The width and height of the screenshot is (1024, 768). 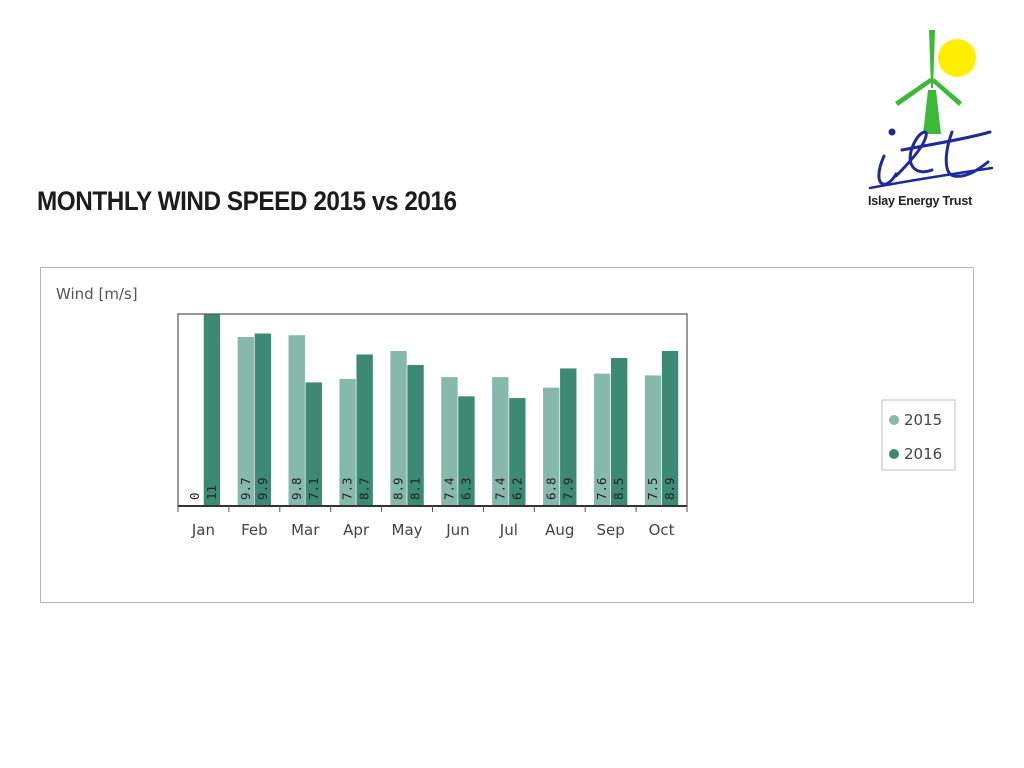 What do you see at coordinates (212, 410) in the screenshot?
I see `bar-2016-jan` at bounding box center [212, 410].